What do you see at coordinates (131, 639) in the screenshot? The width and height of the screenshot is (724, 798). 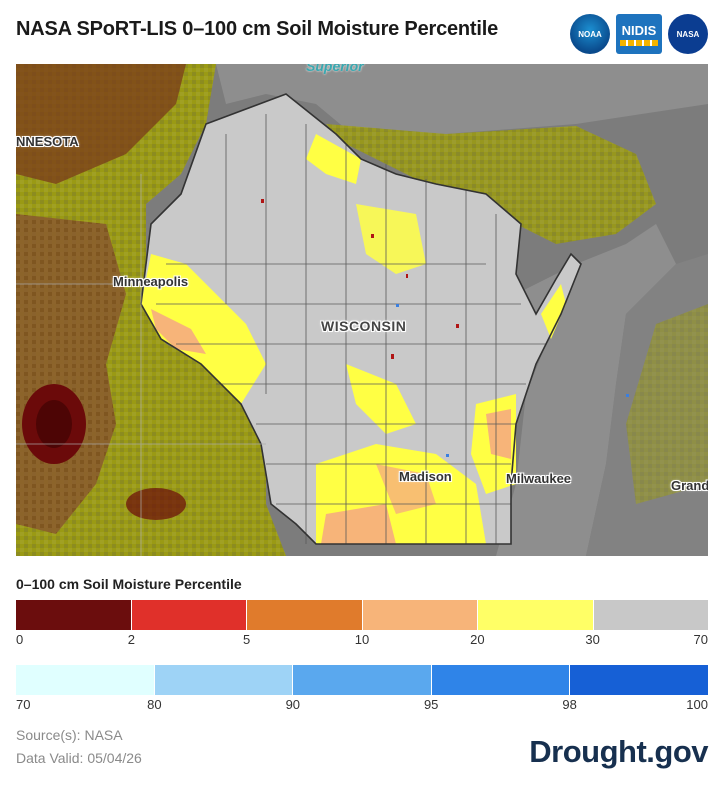 I see `legend-dry-tick-1: 2` at bounding box center [131, 639].